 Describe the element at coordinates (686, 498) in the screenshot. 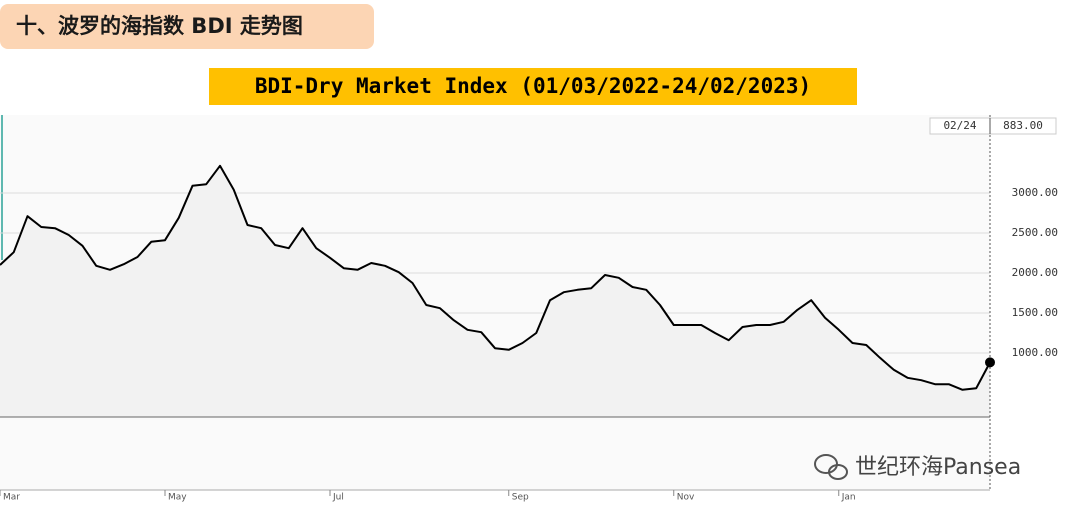

I see `x-tick-label: Nov` at that location.